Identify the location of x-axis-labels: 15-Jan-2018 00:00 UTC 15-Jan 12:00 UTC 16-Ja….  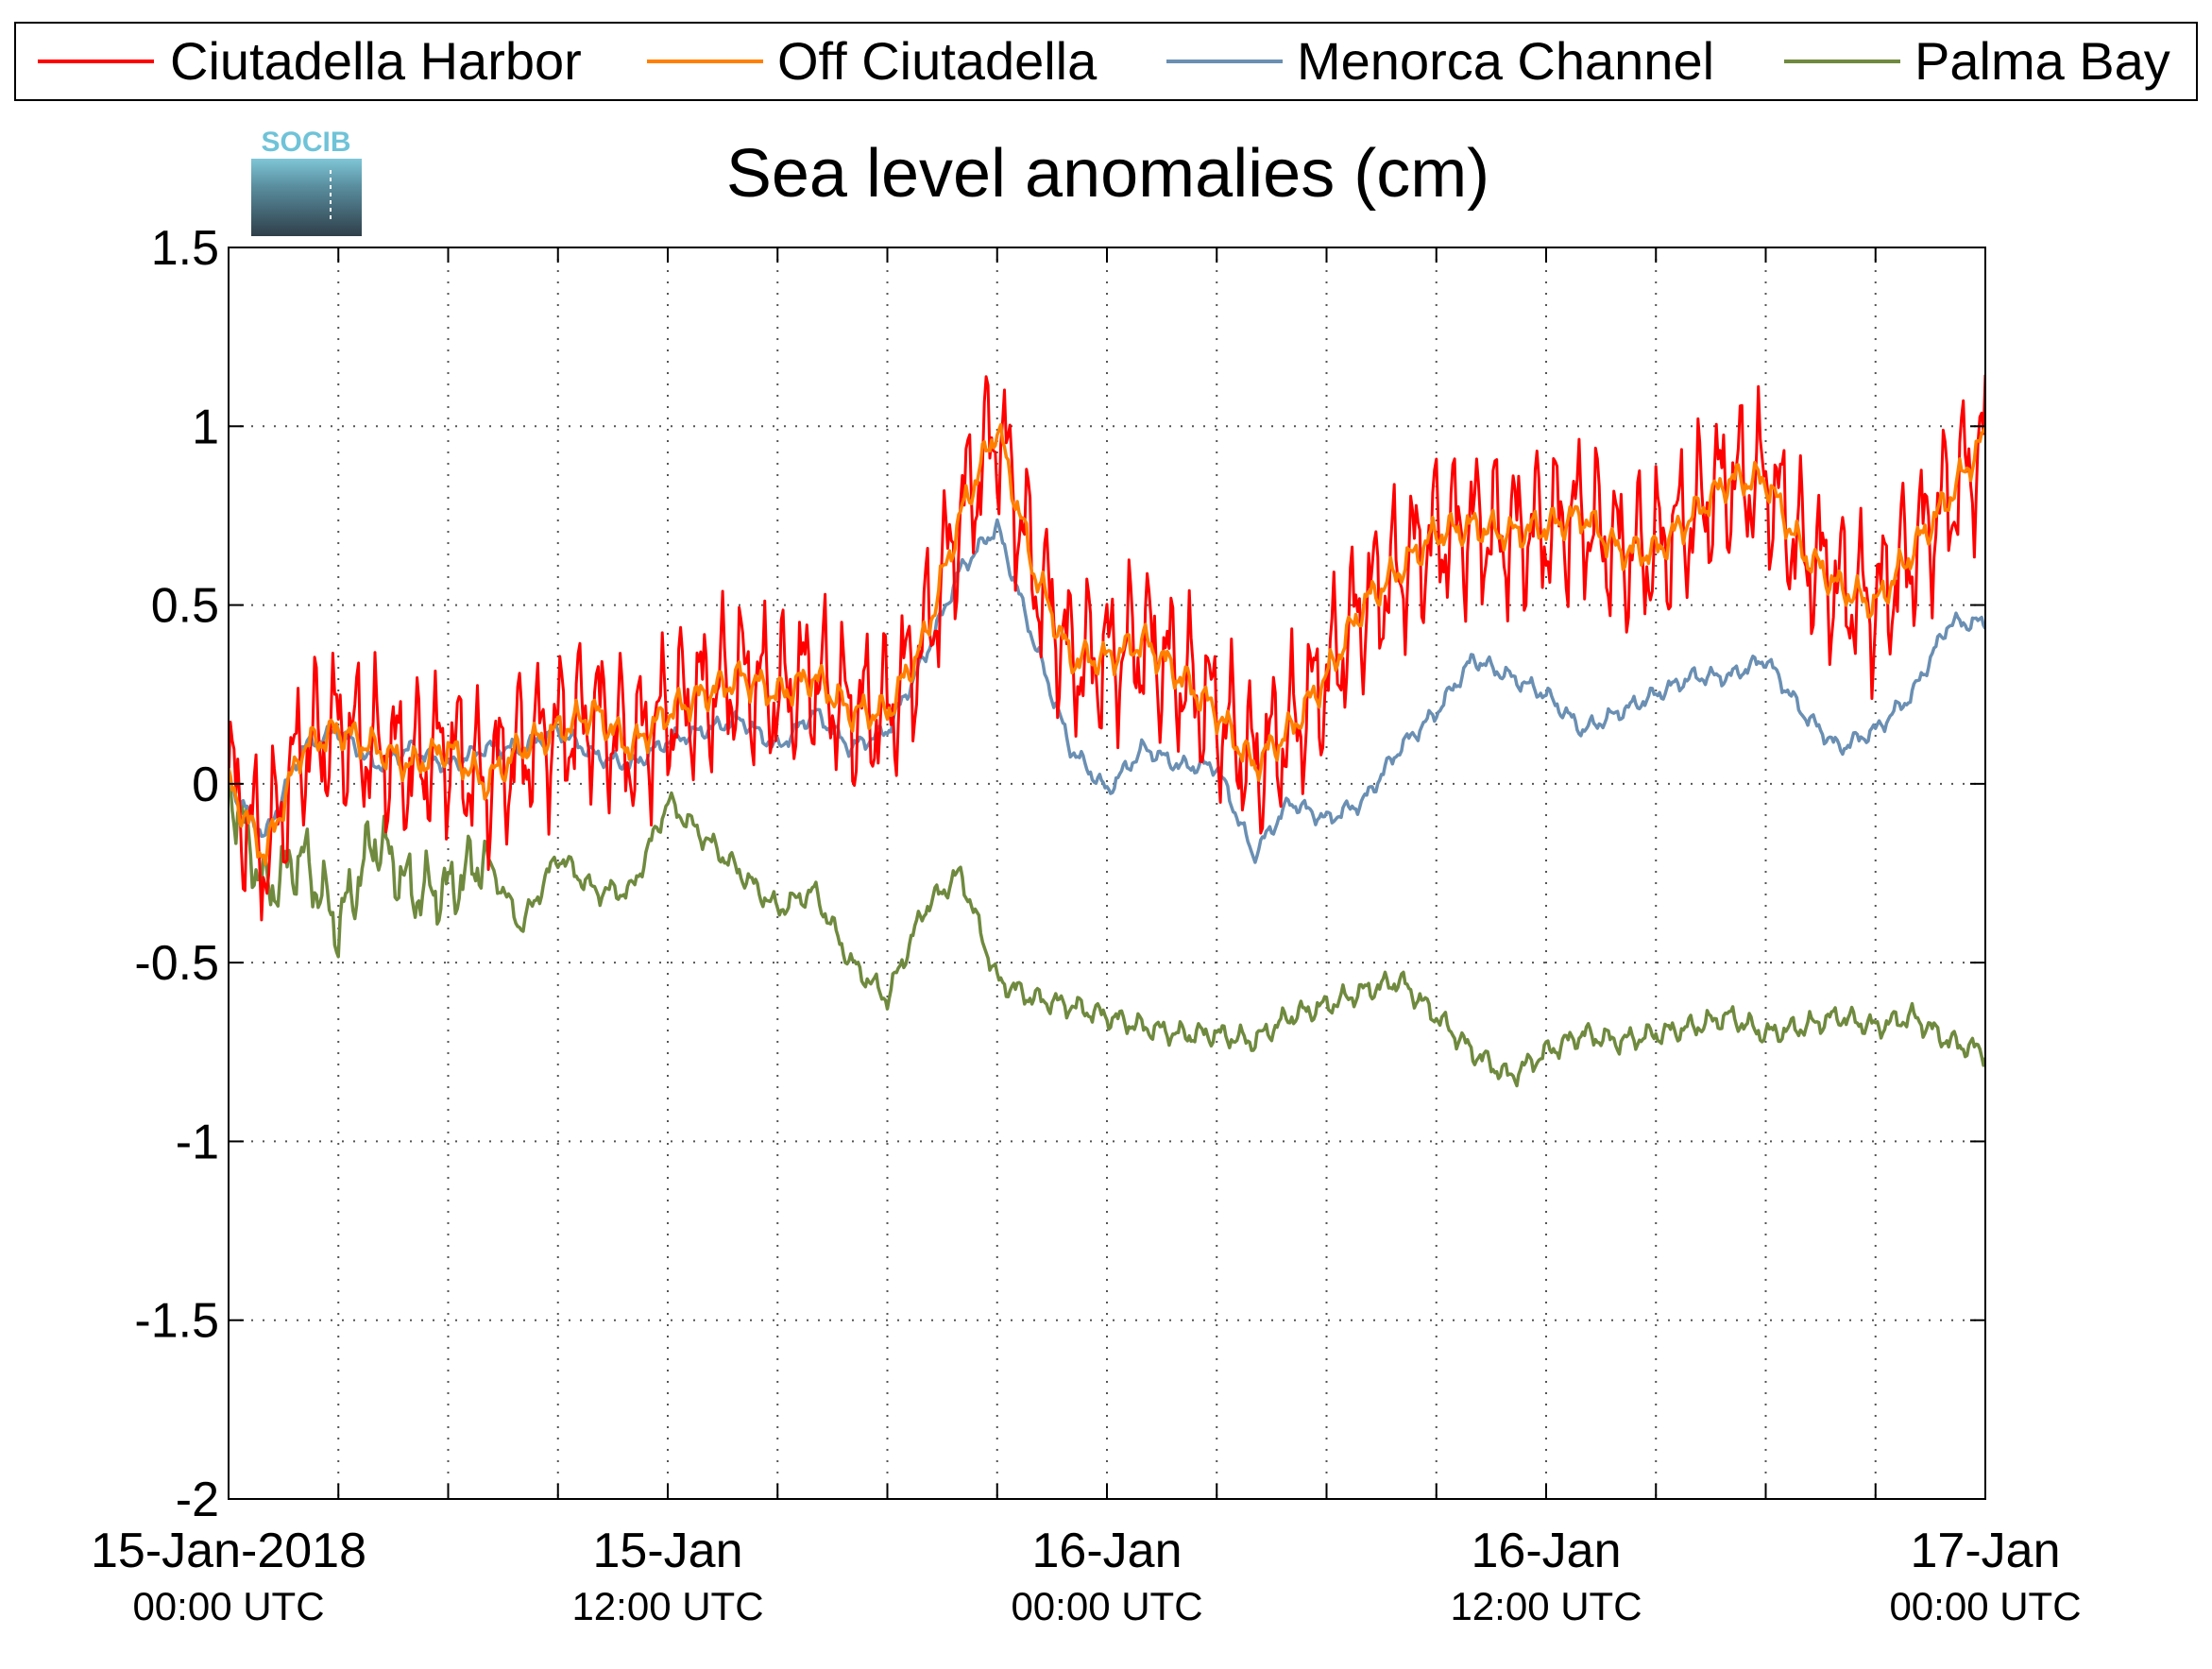
(1086, 1576).